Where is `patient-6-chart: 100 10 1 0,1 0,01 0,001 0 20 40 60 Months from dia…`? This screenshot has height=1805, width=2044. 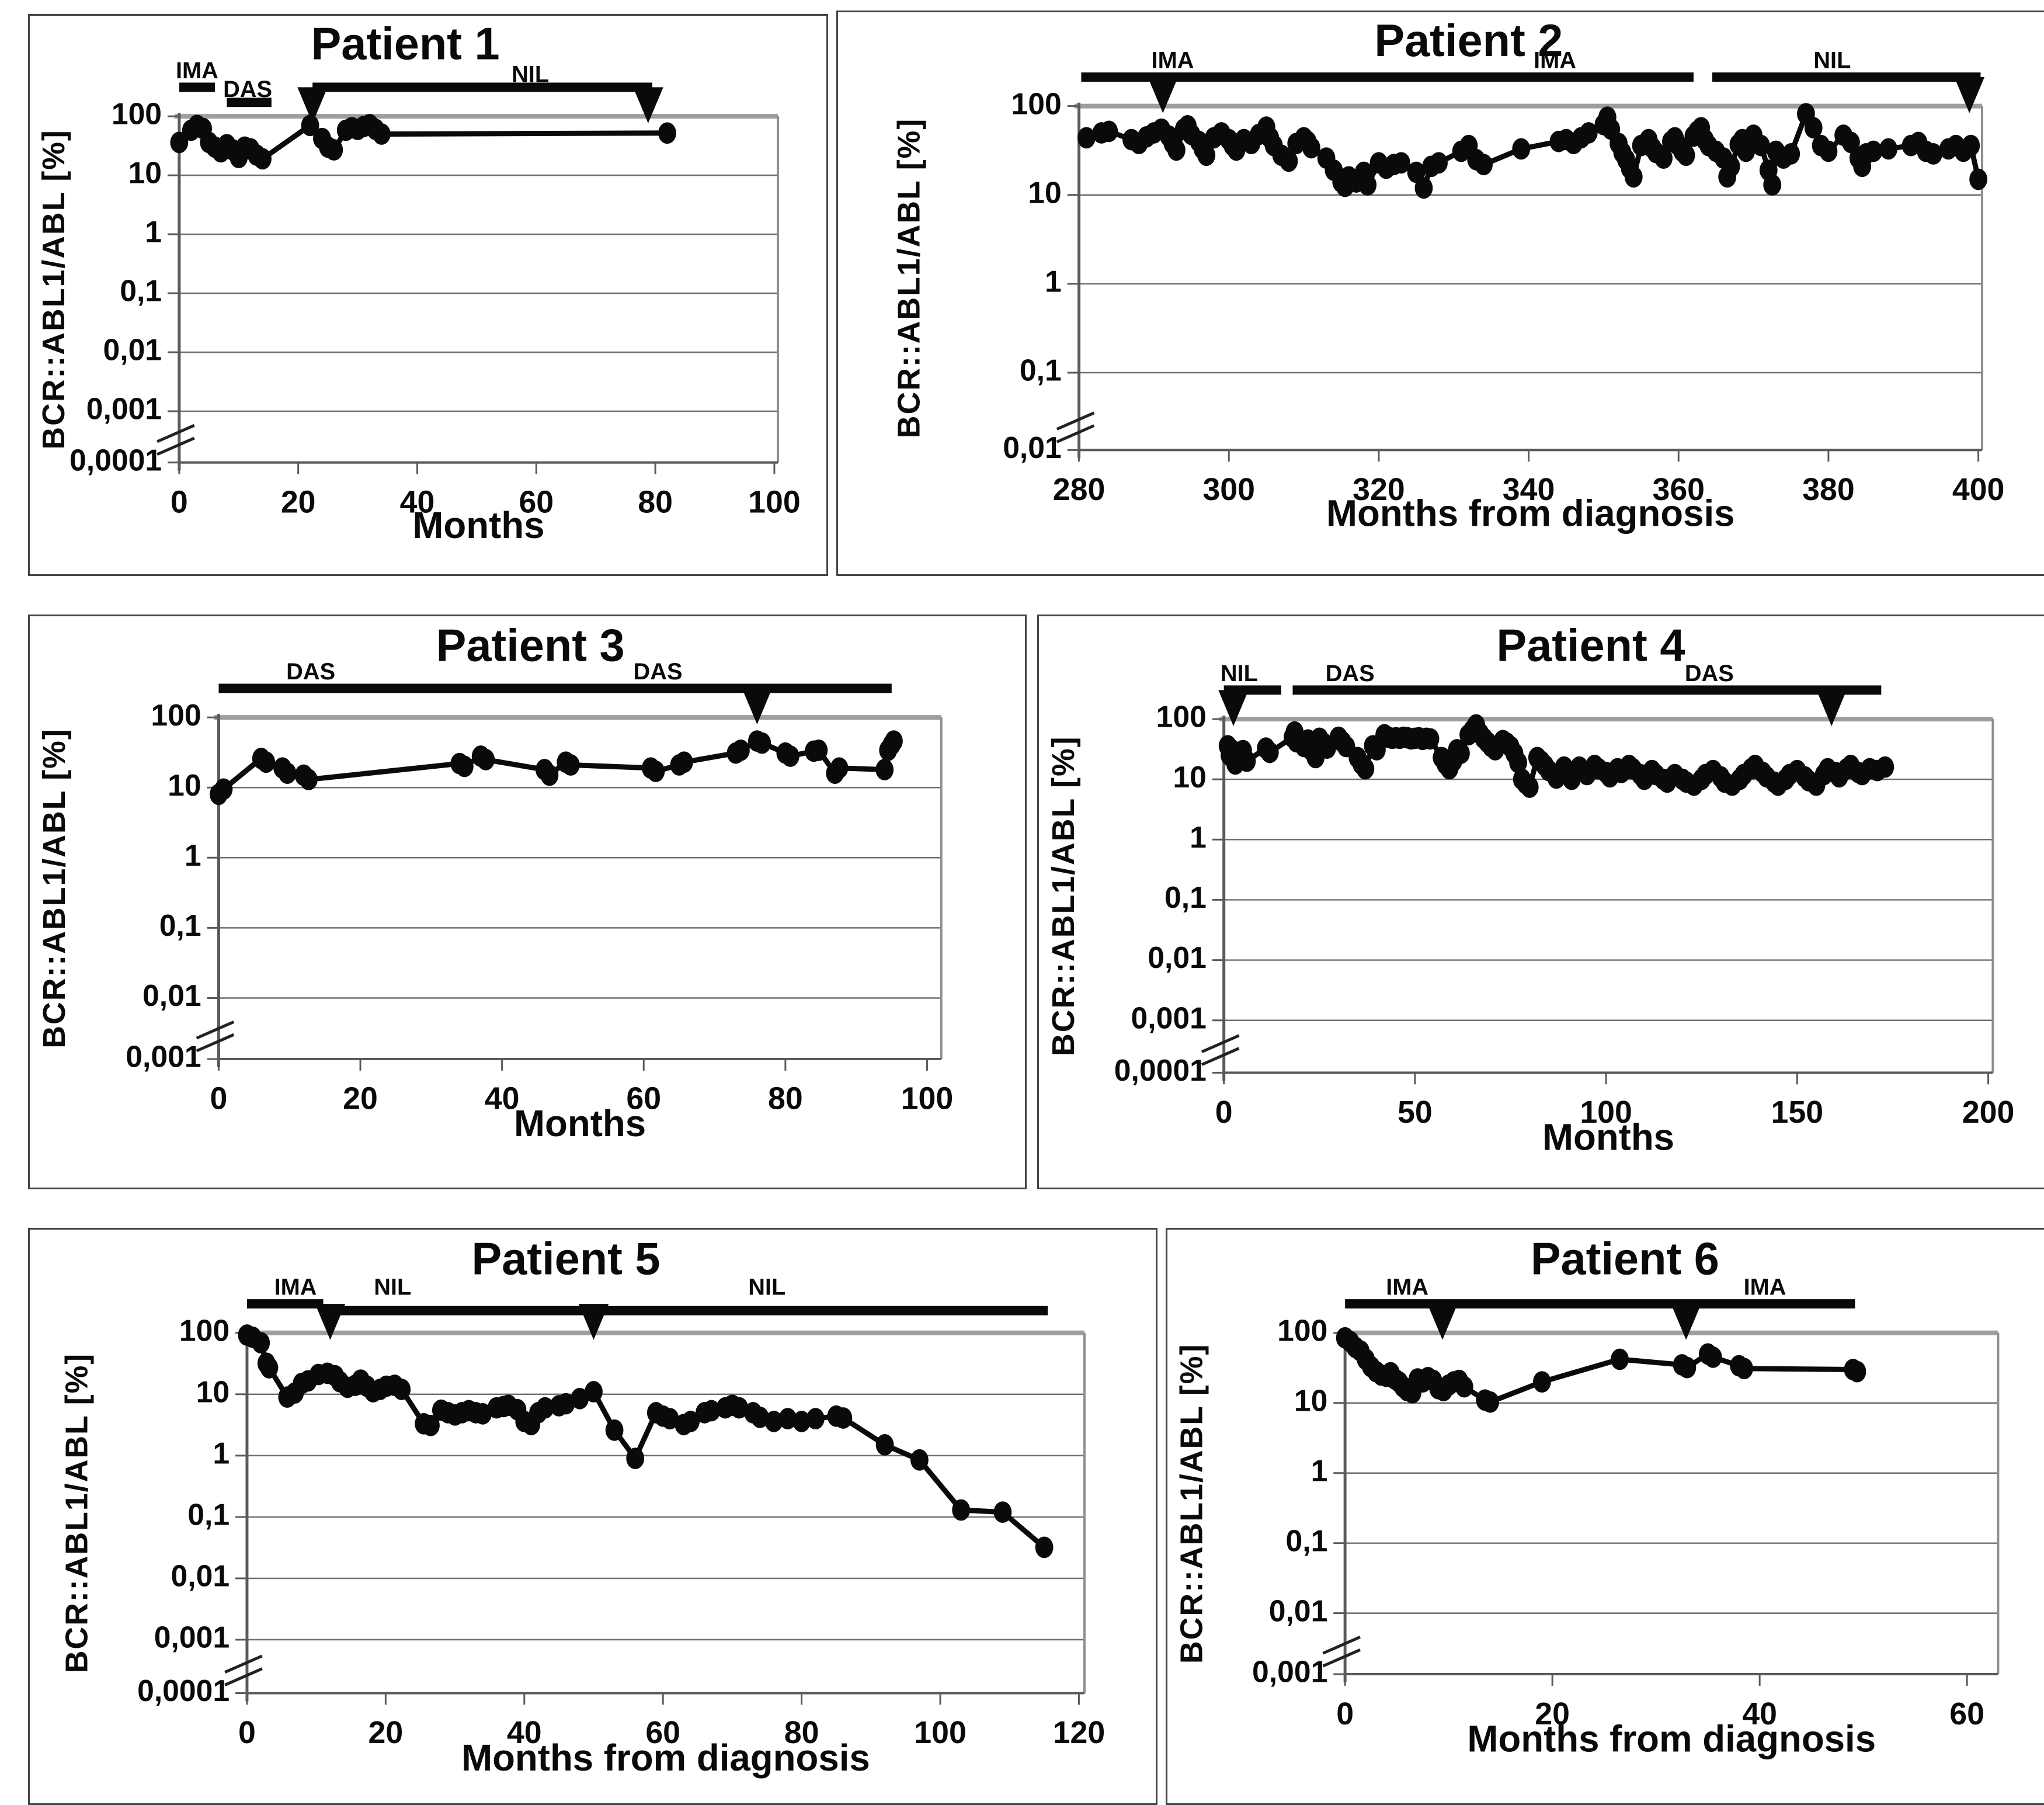
patient-6-chart: 100 10 1 0,1 0,01 0,001 0 20 40 60 Months from dia… is located at coordinates (1587, 1497).